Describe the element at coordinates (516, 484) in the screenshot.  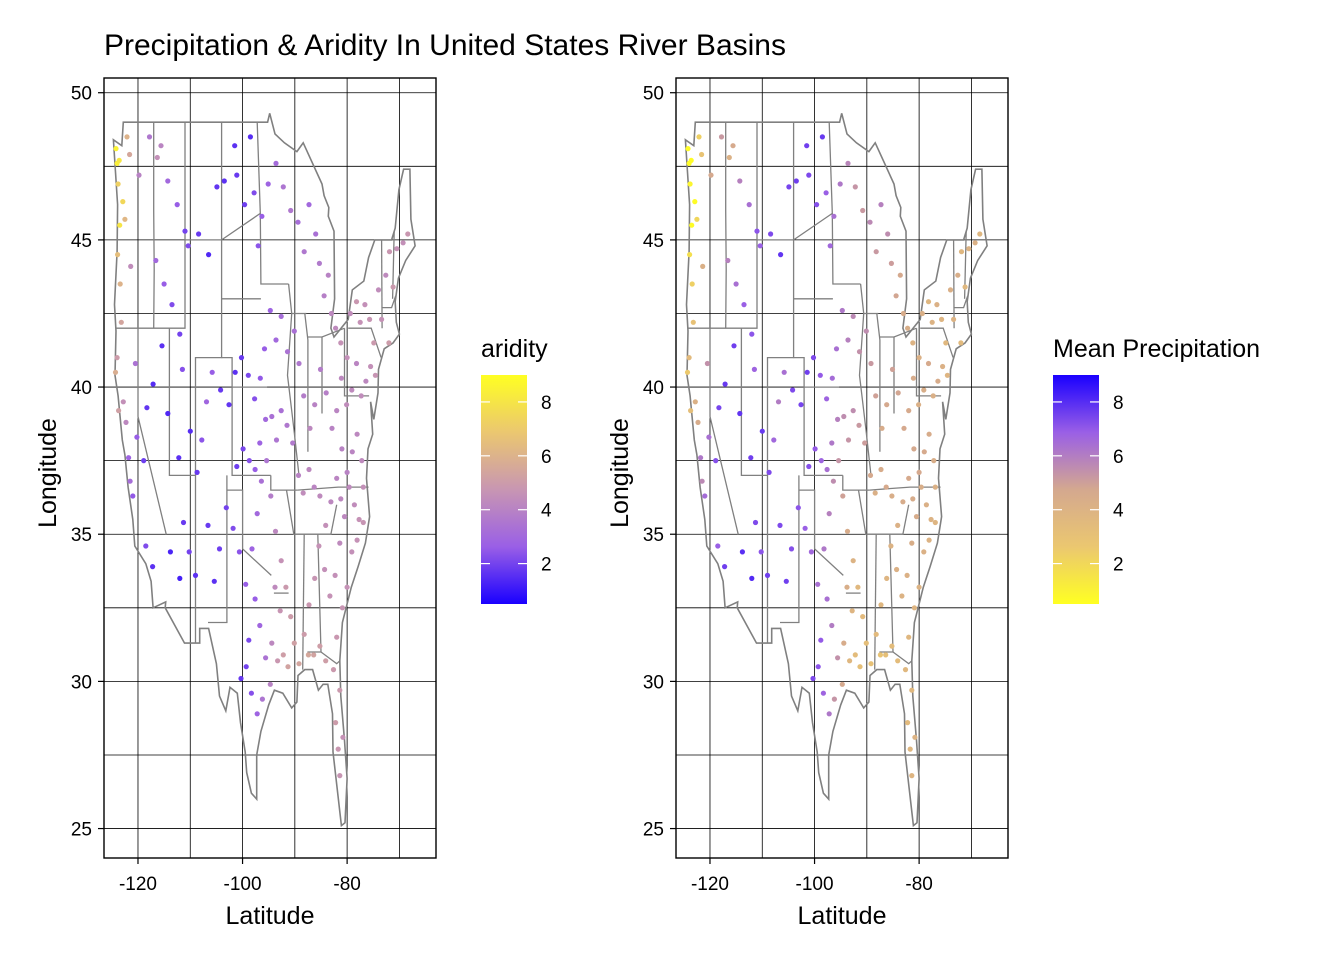
I see `aridity-legend-ticks: 2 4 6 8` at that location.